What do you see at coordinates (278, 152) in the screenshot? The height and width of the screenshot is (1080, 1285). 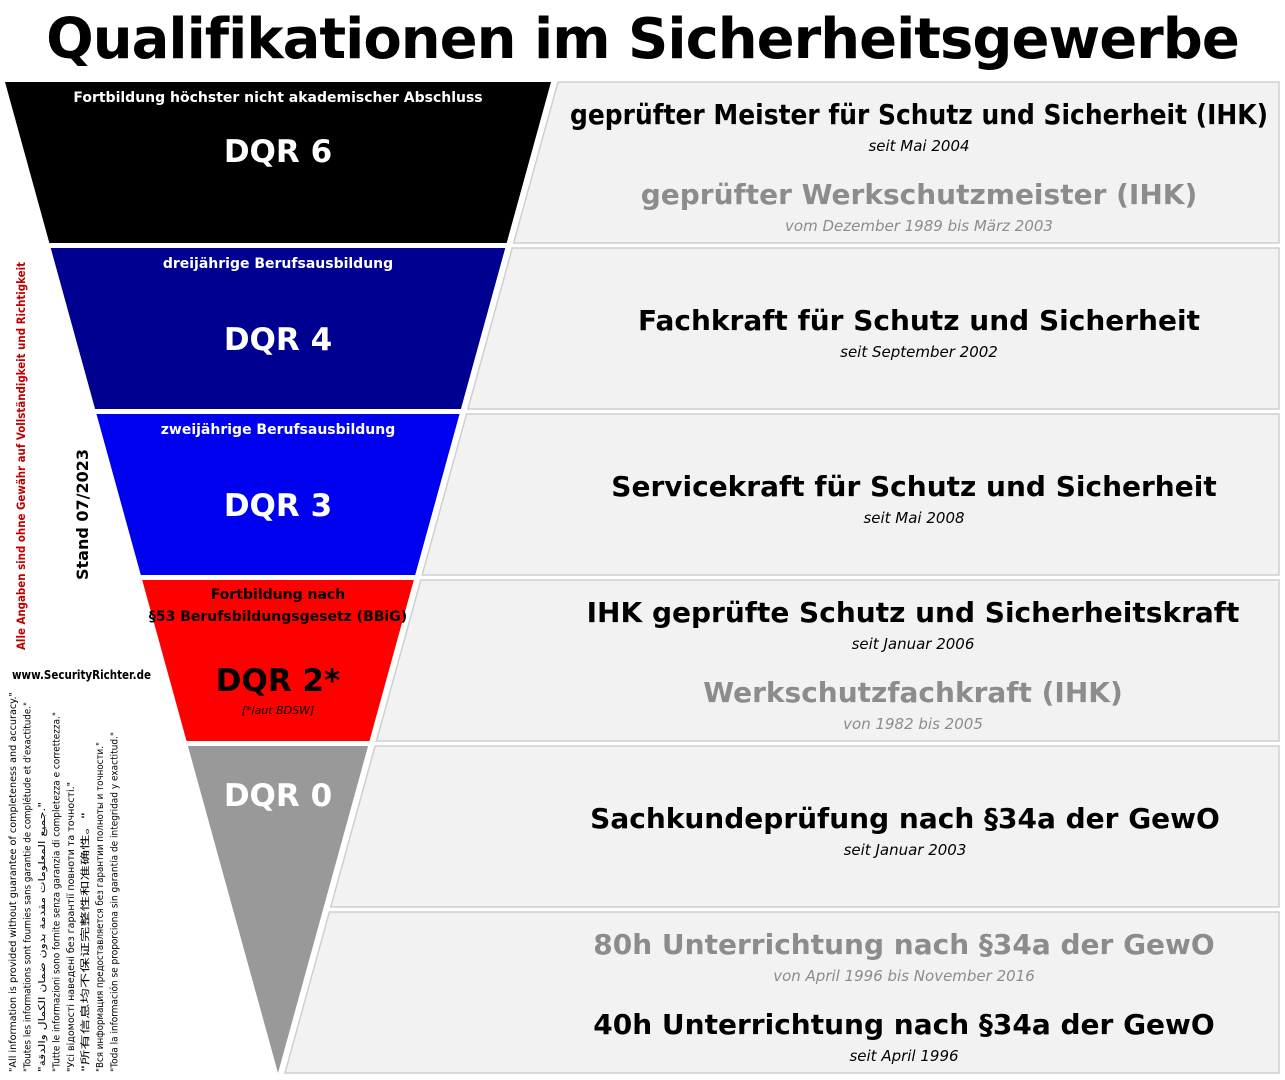 I see `dqr-label: DQR 6` at bounding box center [278, 152].